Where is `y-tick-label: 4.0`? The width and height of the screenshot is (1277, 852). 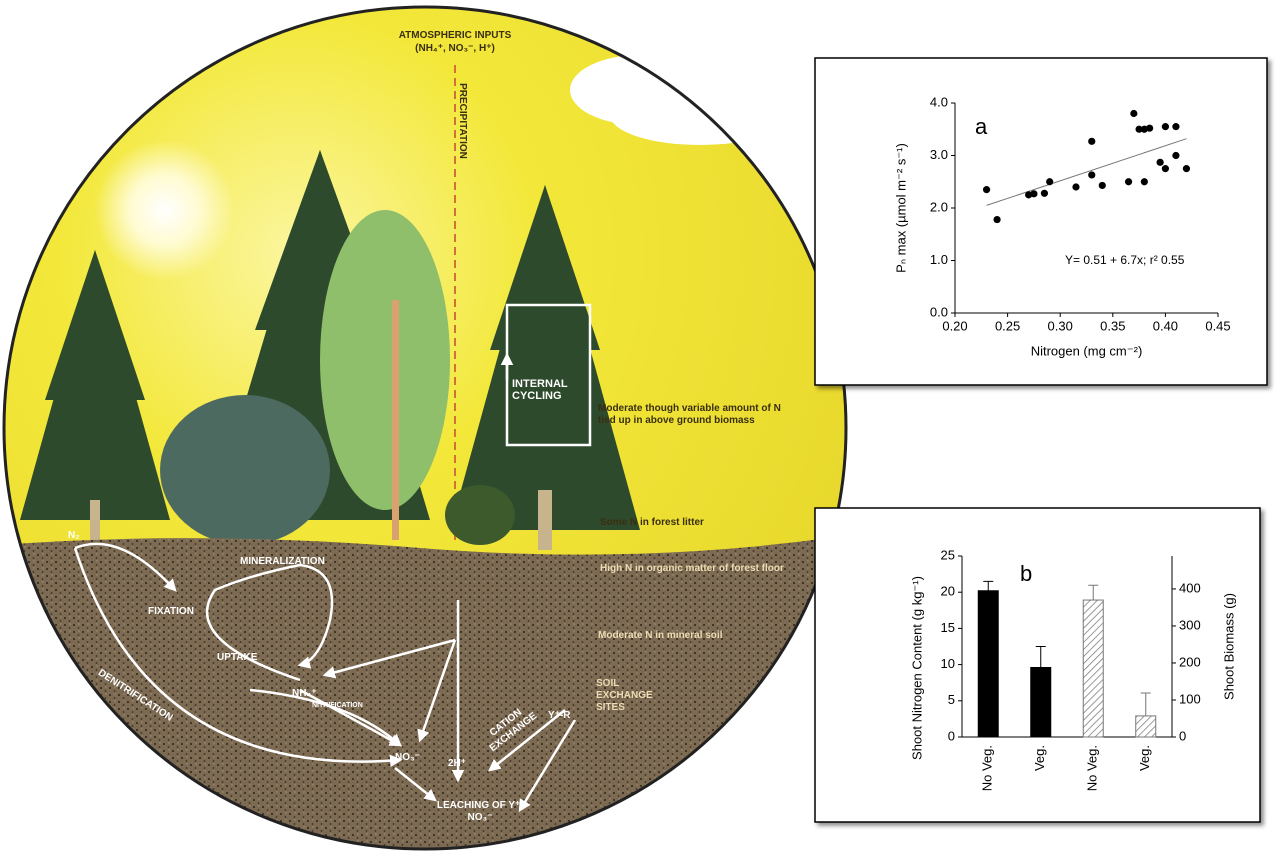
y-tick-label: 4.0 is located at coordinates (939, 101).